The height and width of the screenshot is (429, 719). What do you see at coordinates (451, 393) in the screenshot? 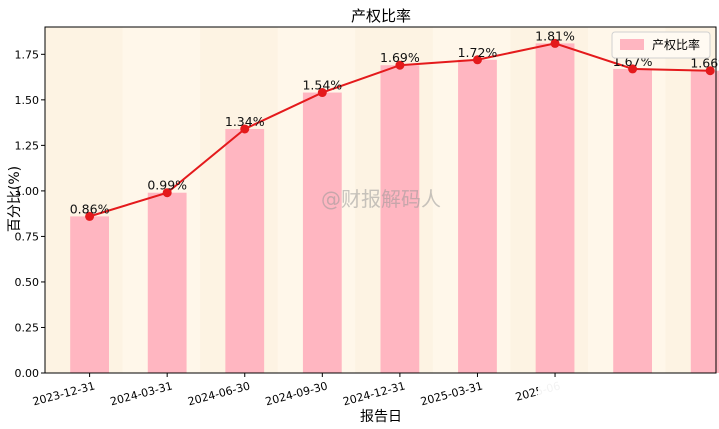
I see `x-tick-label: 2025-03-31` at bounding box center [451, 393].